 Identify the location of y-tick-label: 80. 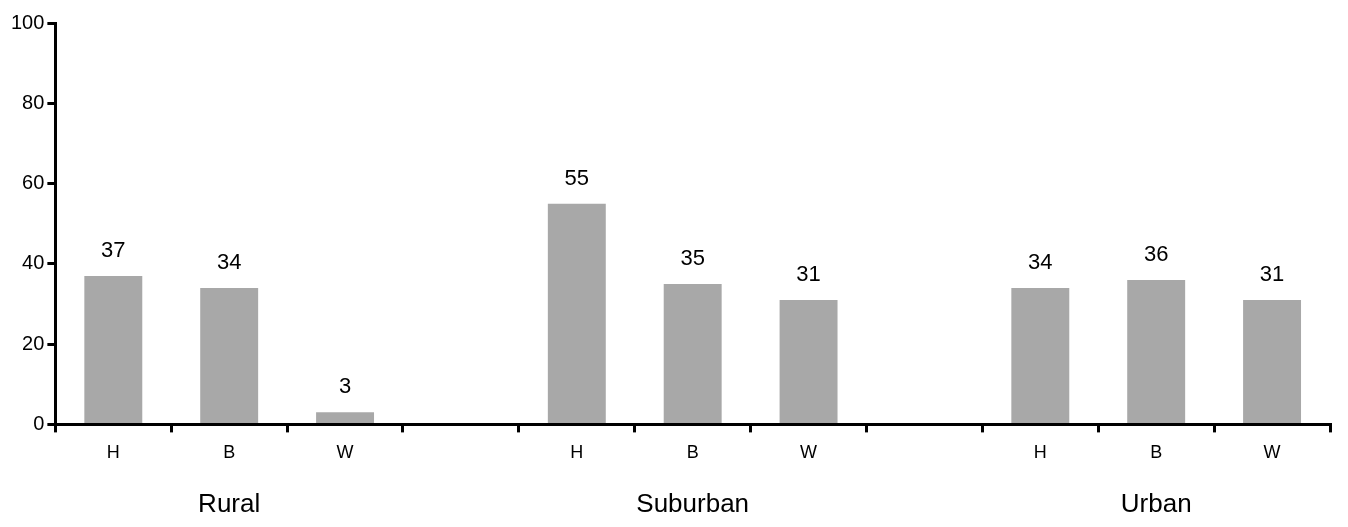
(33, 101).